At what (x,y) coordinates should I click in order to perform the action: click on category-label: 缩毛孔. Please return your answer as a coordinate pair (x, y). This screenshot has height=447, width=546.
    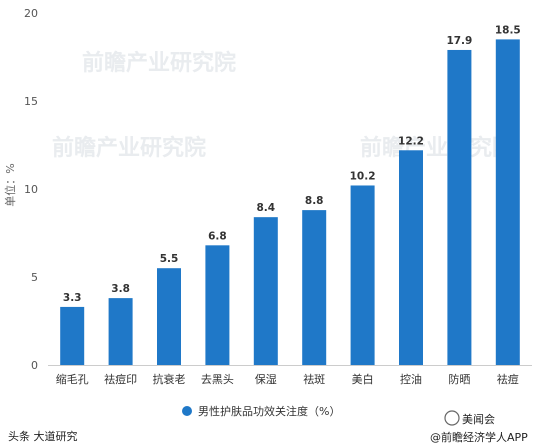
    Looking at the image, I should click on (72, 379).